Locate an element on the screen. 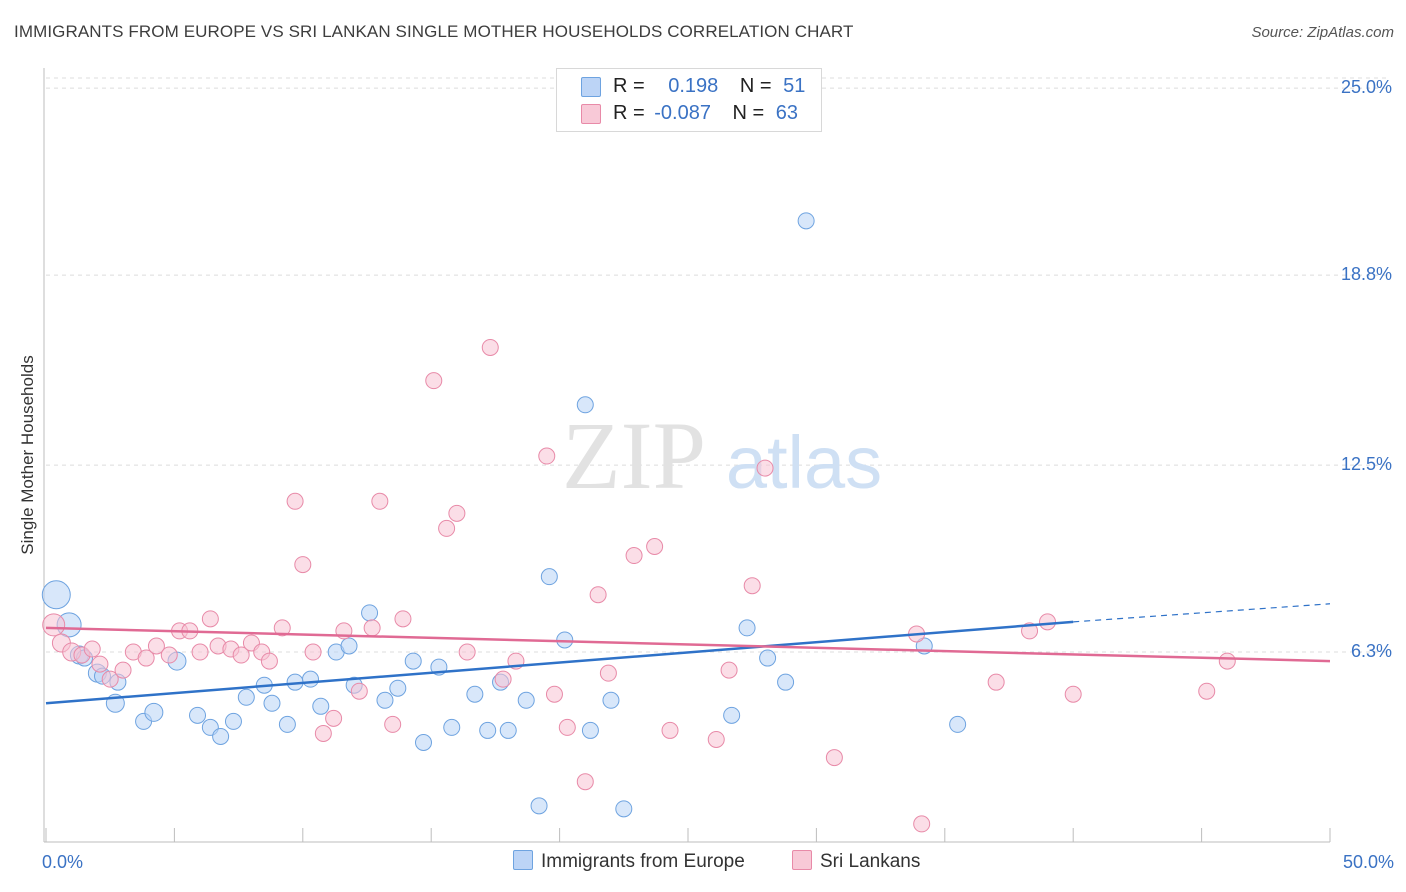 This screenshot has height=892, width=1406. bottom-legend-swatch-srilankans is located at coordinates (802, 860).